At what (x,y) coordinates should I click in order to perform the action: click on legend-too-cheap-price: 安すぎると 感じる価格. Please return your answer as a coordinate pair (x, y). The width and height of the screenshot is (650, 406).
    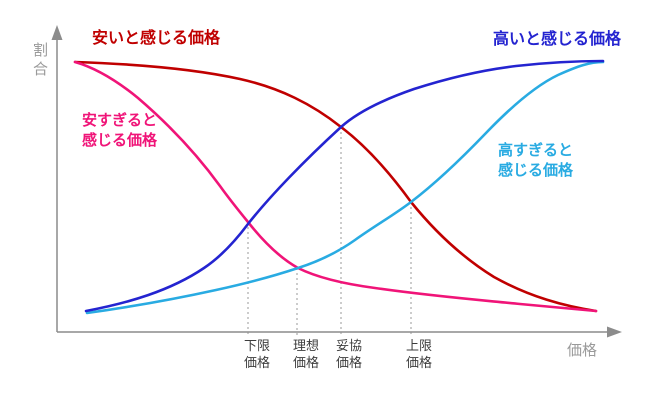
    Looking at the image, I should click on (119, 131).